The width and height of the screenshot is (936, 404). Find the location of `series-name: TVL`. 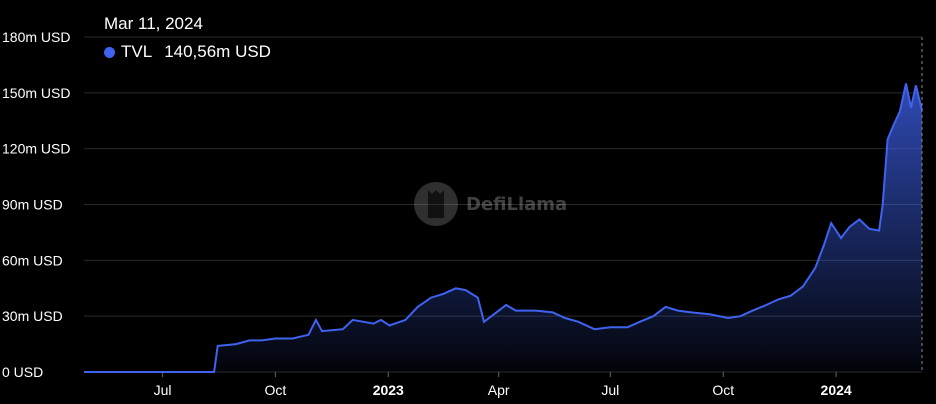

series-name: TVL is located at coordinates (137, 51).